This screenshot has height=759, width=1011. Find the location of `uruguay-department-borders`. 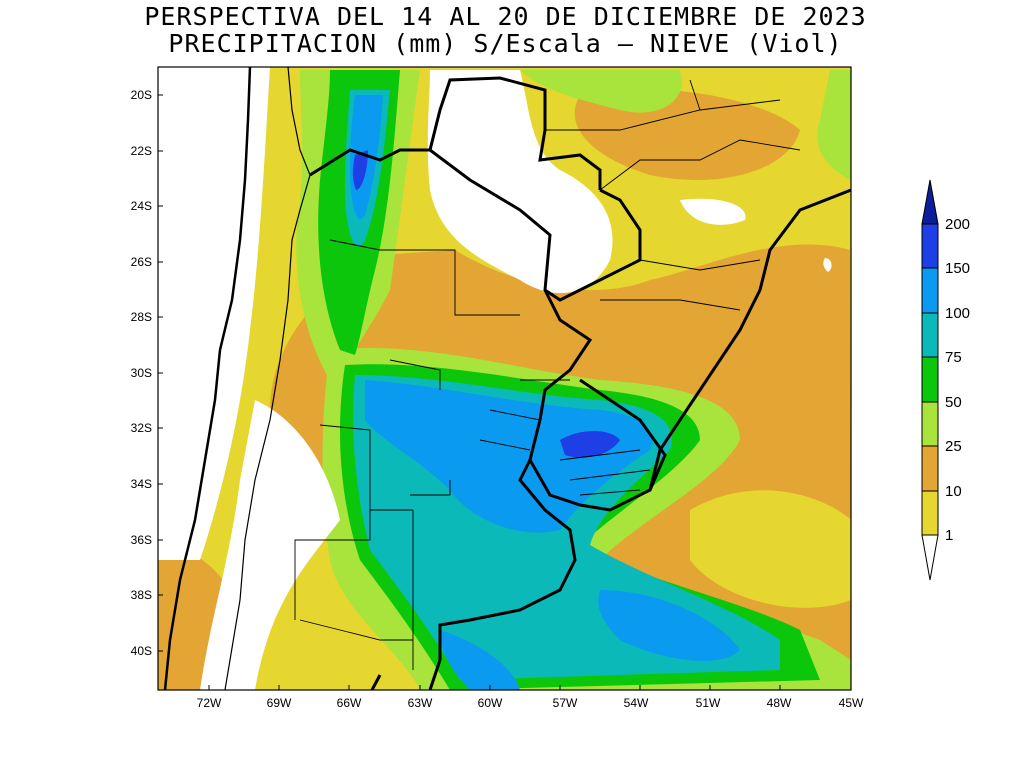

uruguay-department-borders is located at coordinates (565, 437).